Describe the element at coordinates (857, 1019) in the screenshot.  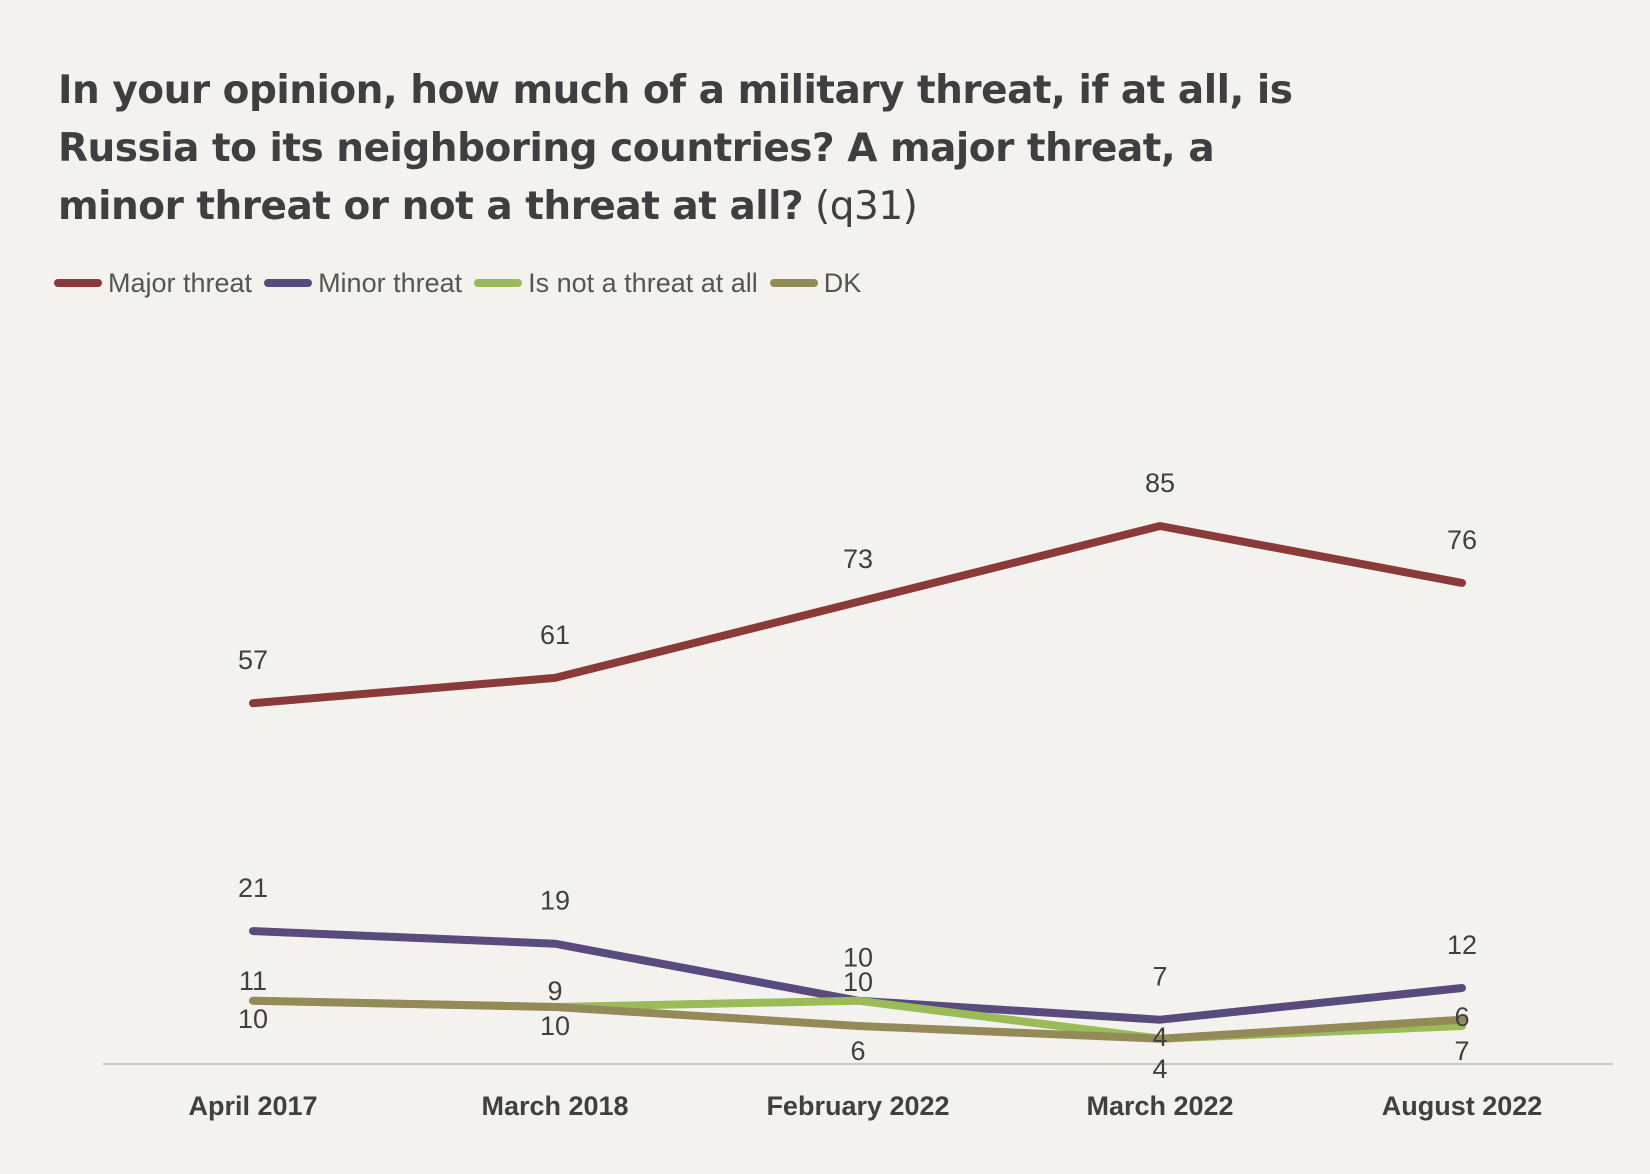
I see `series-line-dk` at that location.